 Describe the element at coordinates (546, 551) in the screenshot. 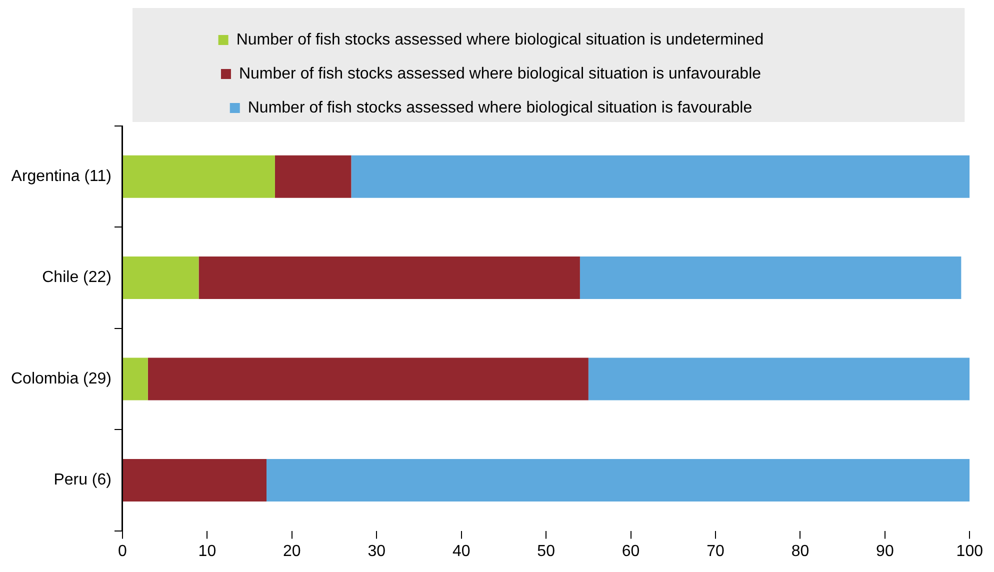

I see `x-tick-label: 50` at that location.